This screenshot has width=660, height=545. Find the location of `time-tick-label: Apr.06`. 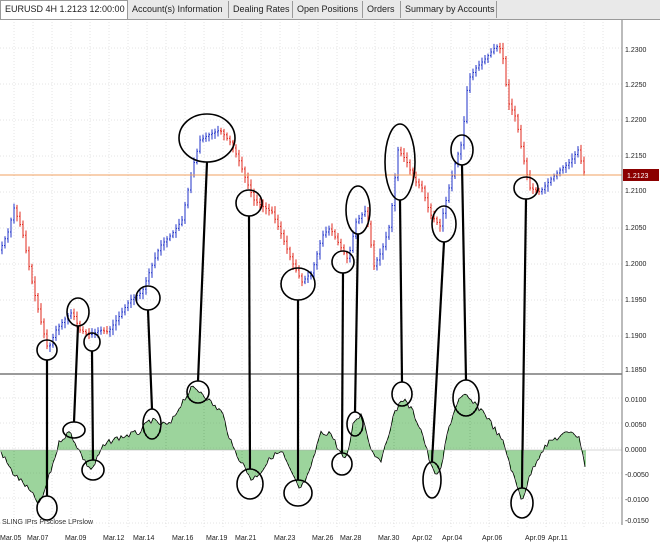

time-tick-label: Apr.06 is located at coordinates (492, 538).